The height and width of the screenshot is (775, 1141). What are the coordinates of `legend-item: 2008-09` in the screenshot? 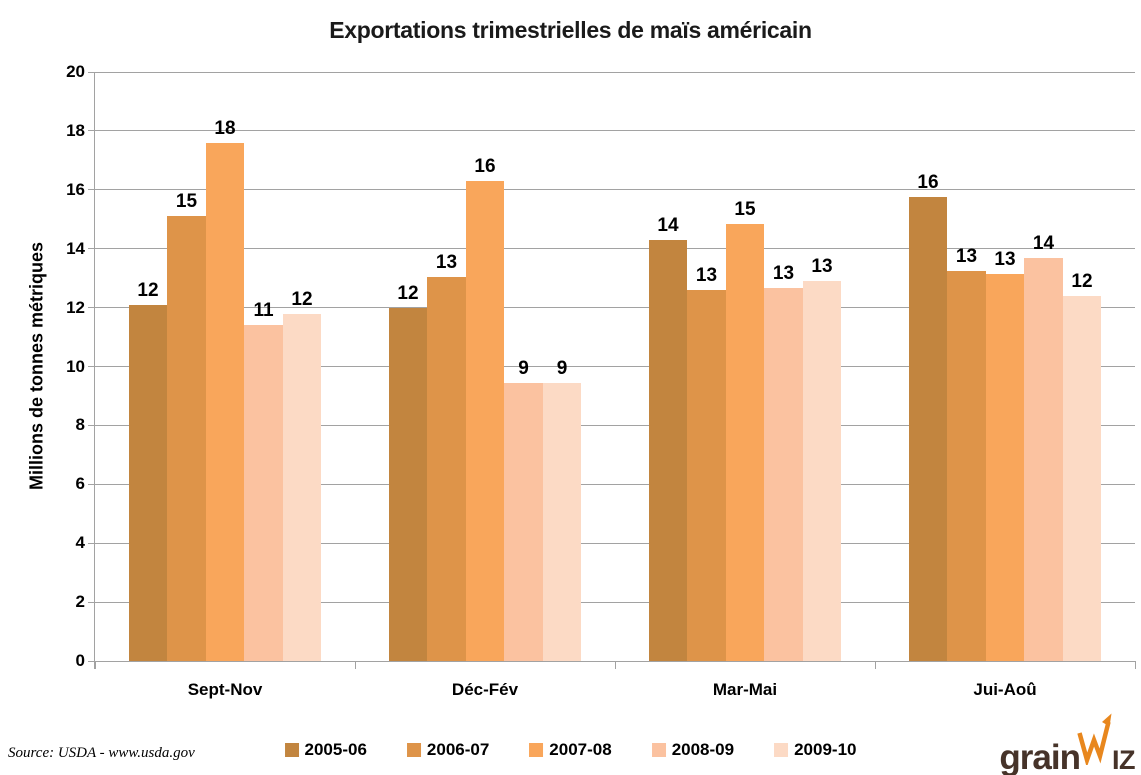 It's located at (693, 750).